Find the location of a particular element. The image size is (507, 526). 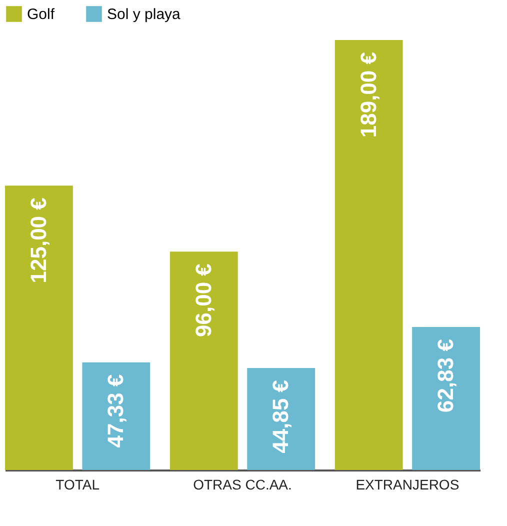

x-tick-label: EXTRANJEROS is located at coordinates (408, 484).